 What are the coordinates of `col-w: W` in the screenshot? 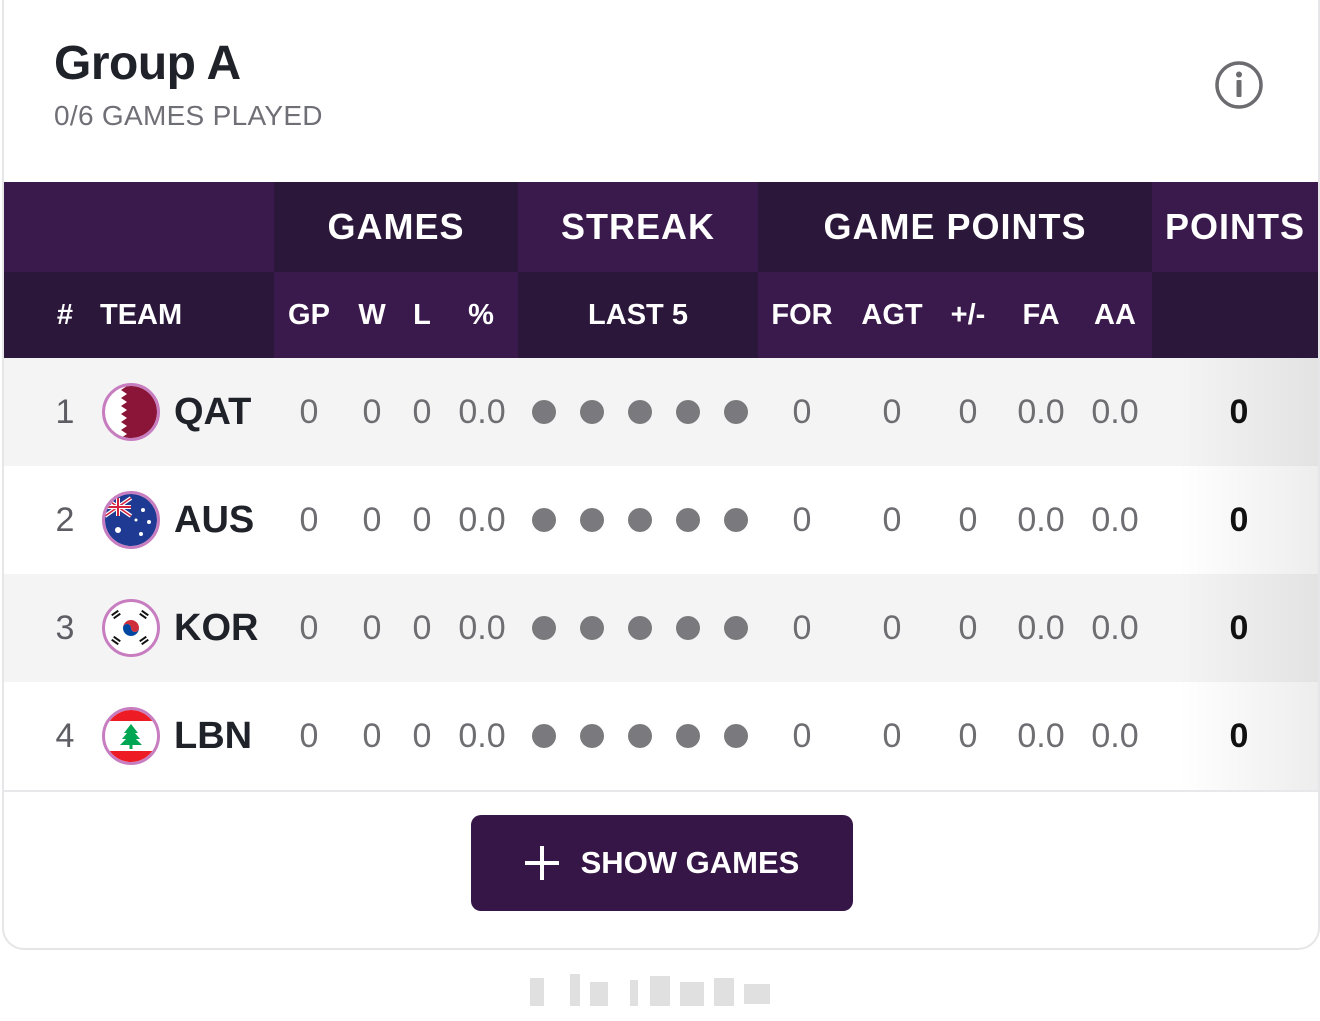 It's located at (372, 314).